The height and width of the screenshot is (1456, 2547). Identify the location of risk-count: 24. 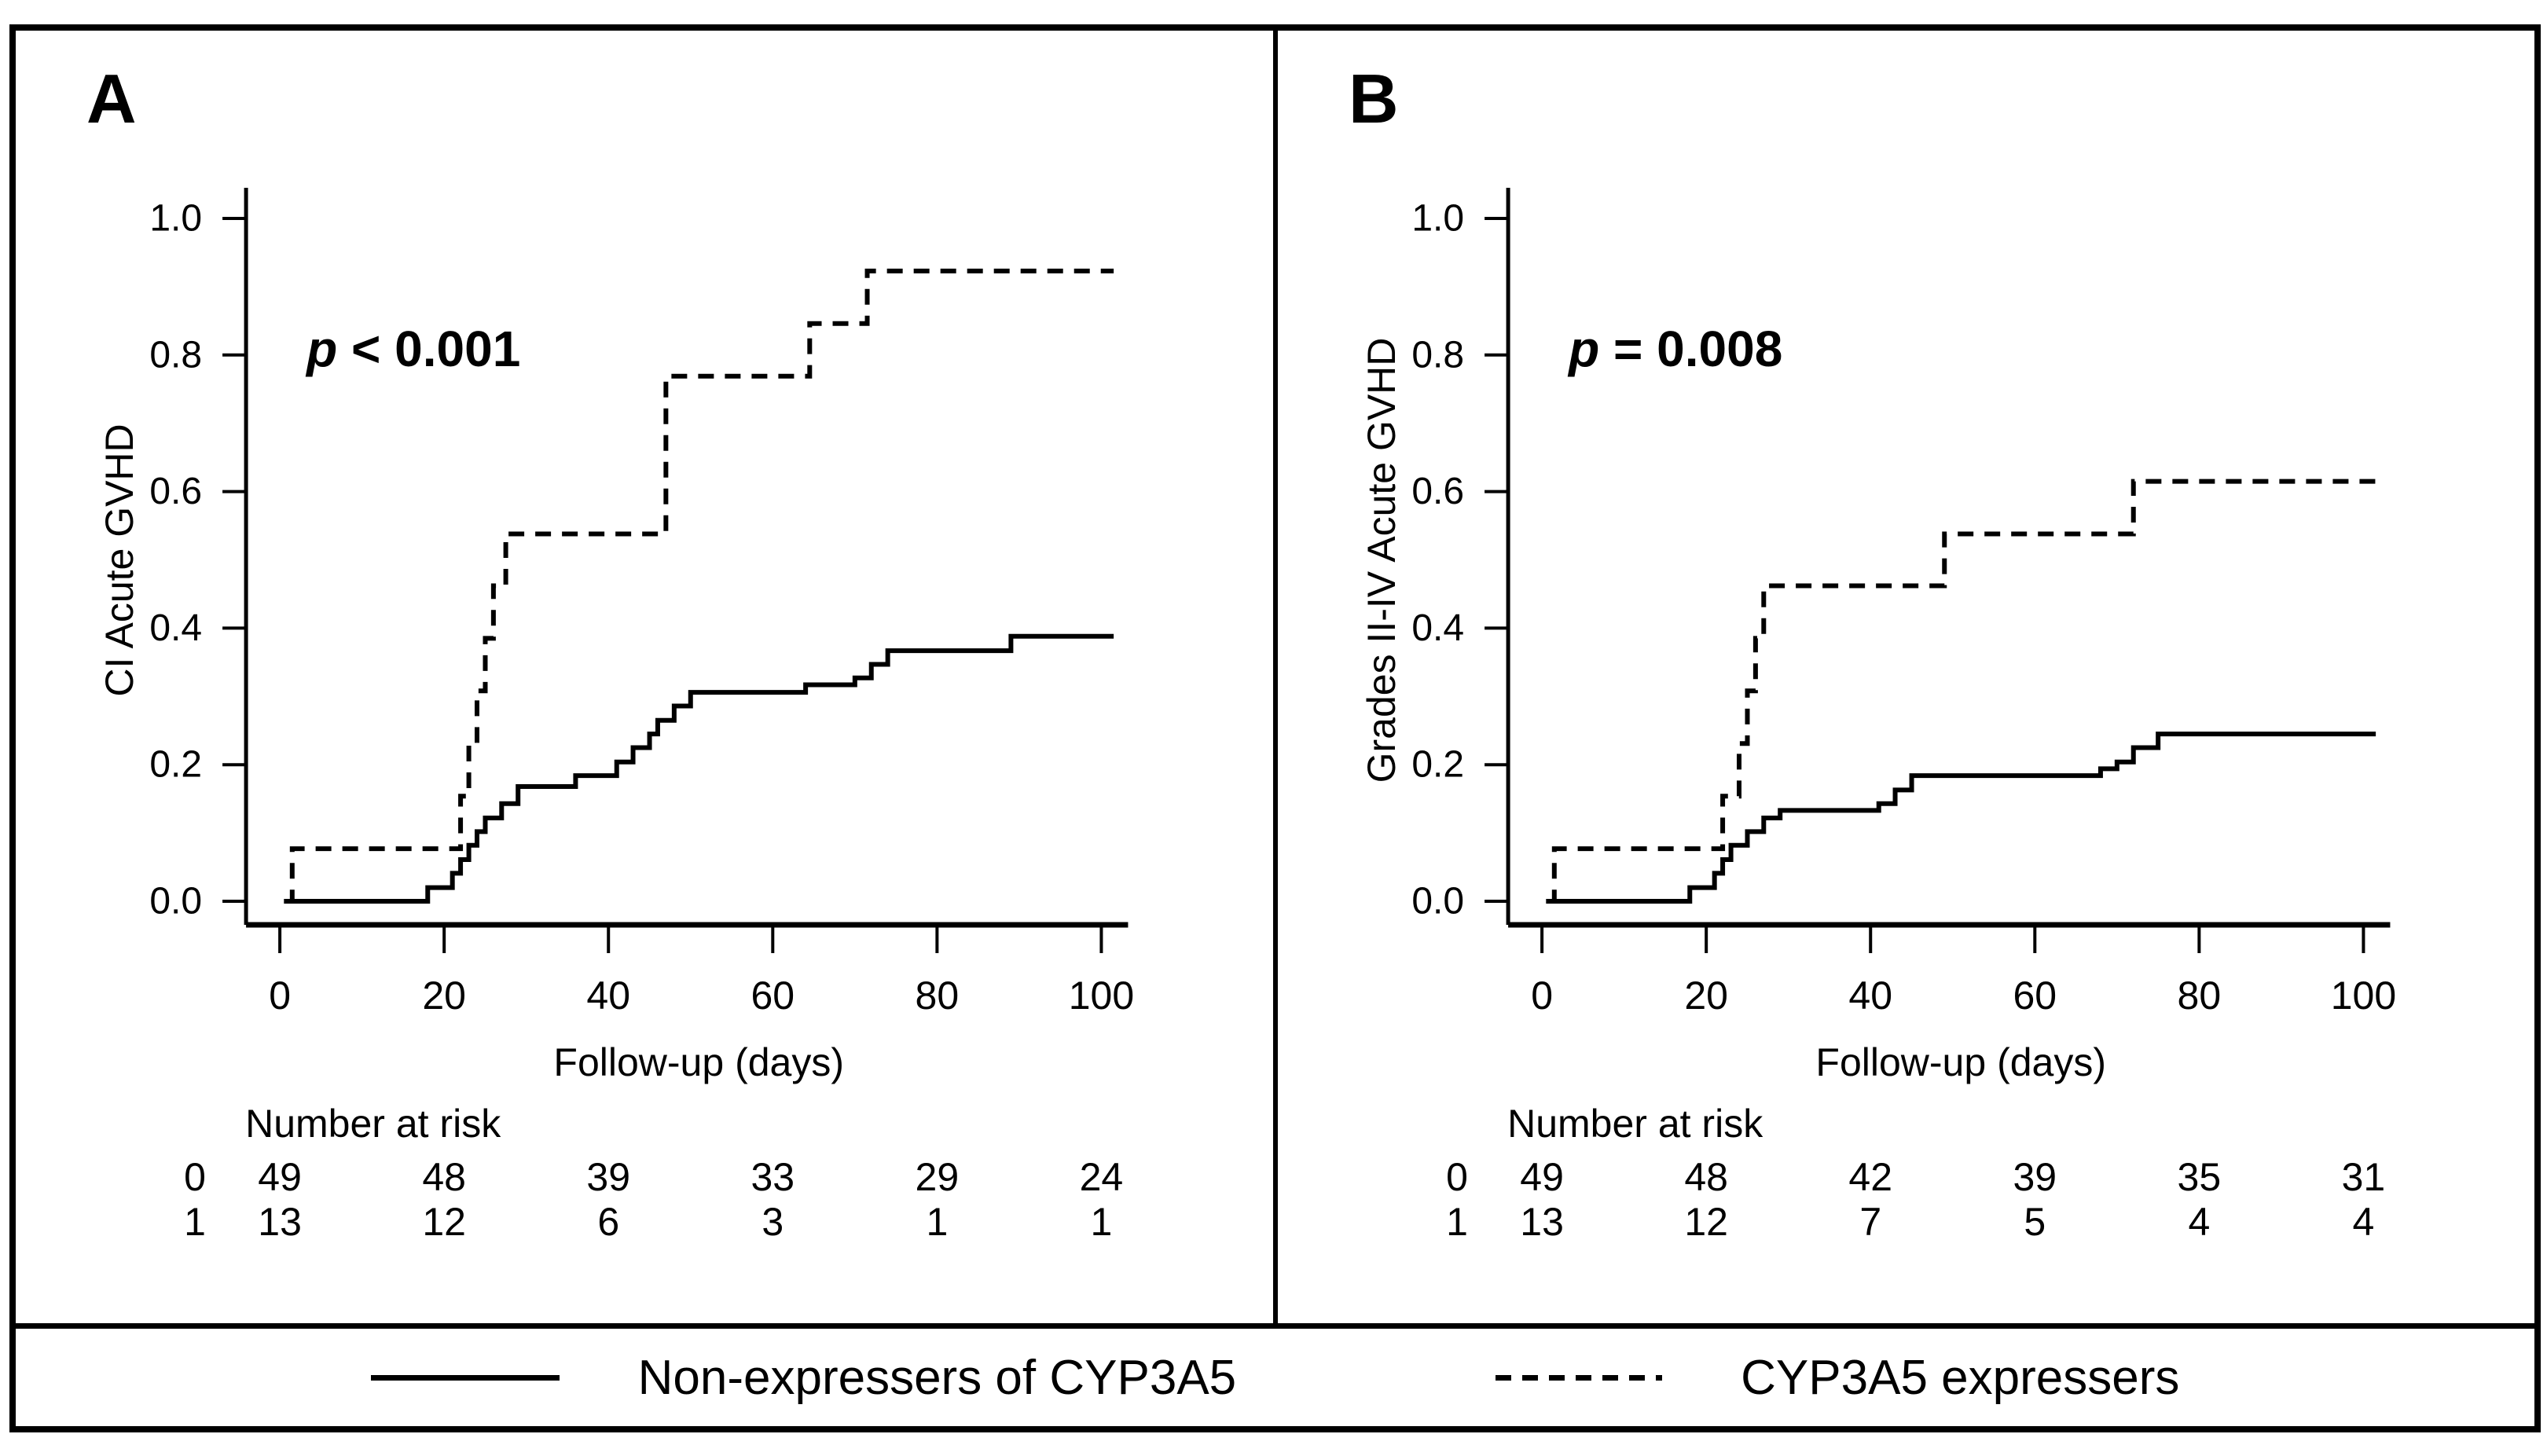
(1102, 1177).